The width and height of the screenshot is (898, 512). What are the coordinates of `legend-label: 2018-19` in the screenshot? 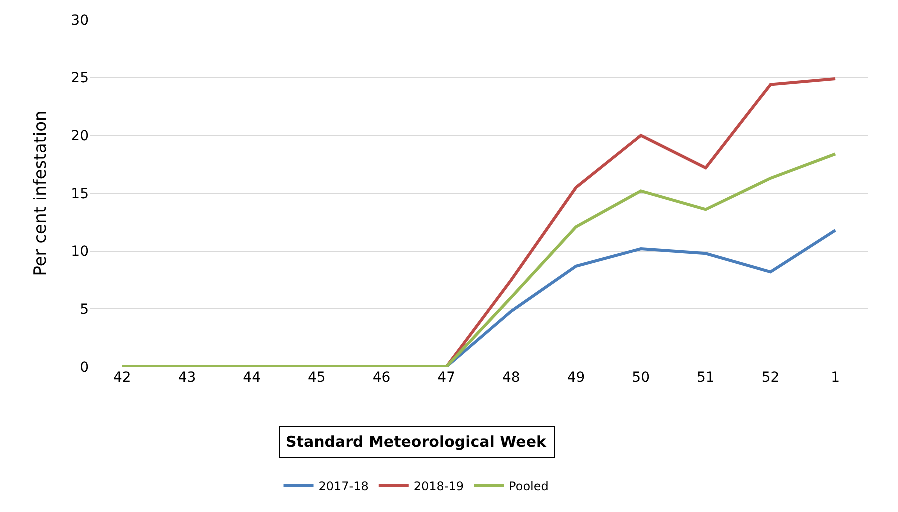 It's located at (439, 486).